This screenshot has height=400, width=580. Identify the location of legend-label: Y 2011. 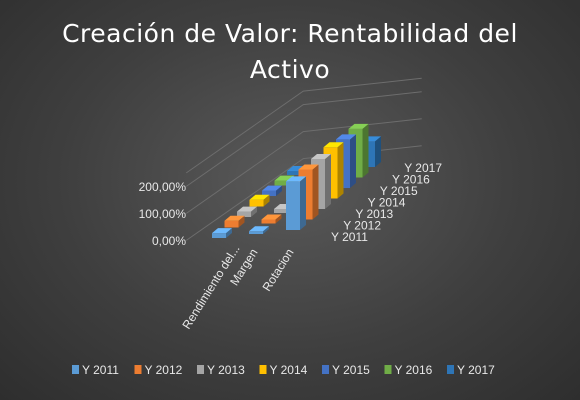
(100, 370).